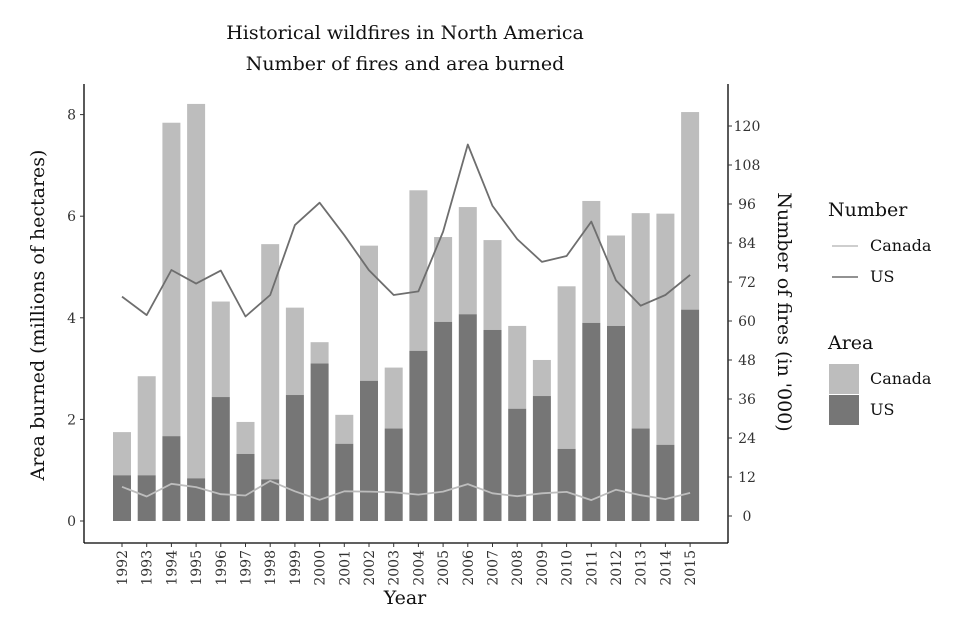 The width and height of the screenshot is (954, 624). Describe the element at coordinates (405, 33) in the screenshot. I see `chart-title: Historical wildfires in North America` at that location.